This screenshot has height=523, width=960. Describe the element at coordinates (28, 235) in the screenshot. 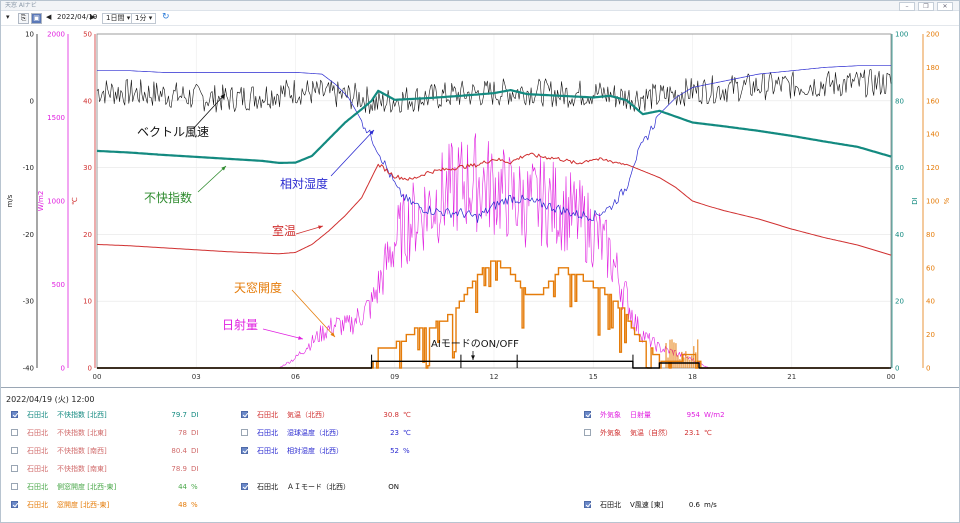

I see `wind-tick-label: -20` at that location.